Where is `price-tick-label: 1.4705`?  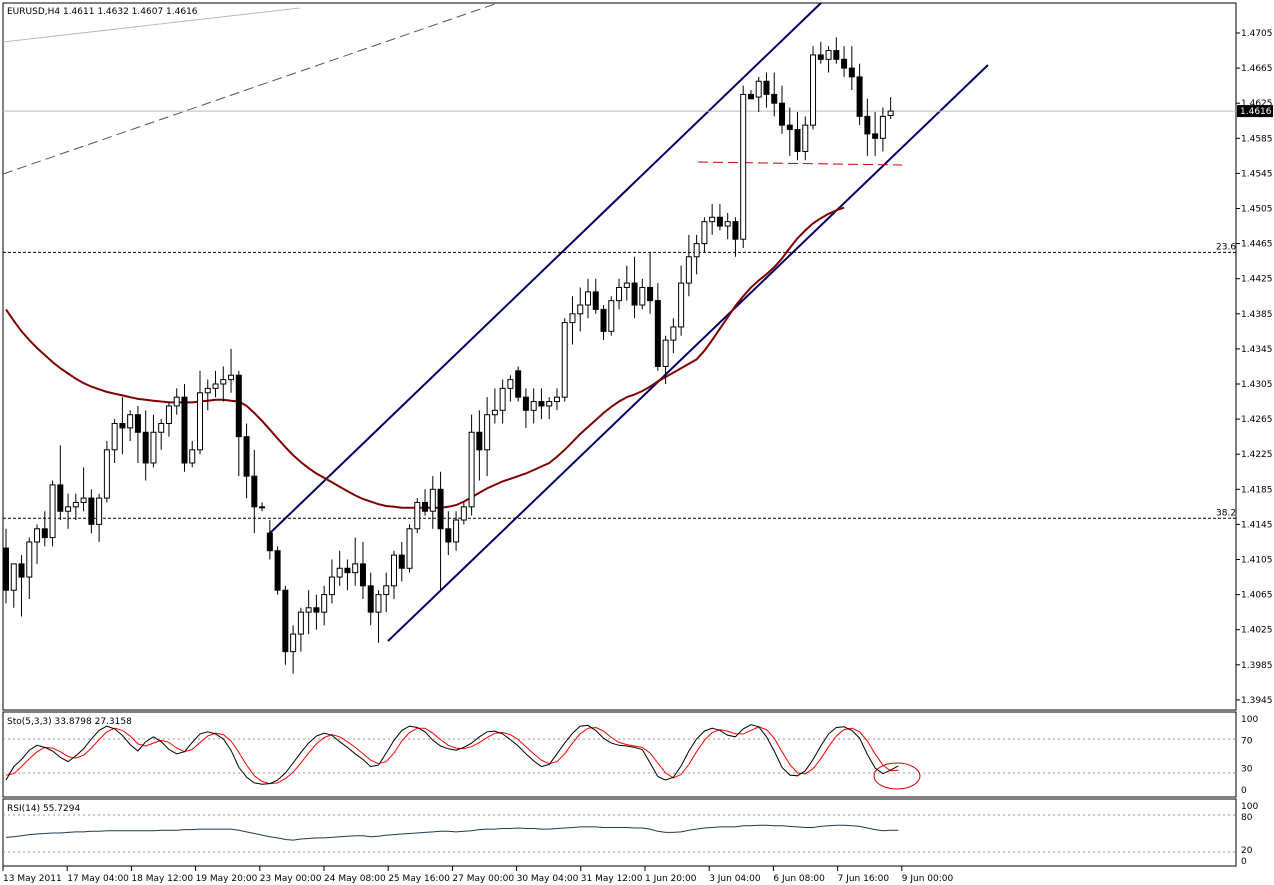 price-tick-label: 1.4705 is located at coordinates (1257, 34).